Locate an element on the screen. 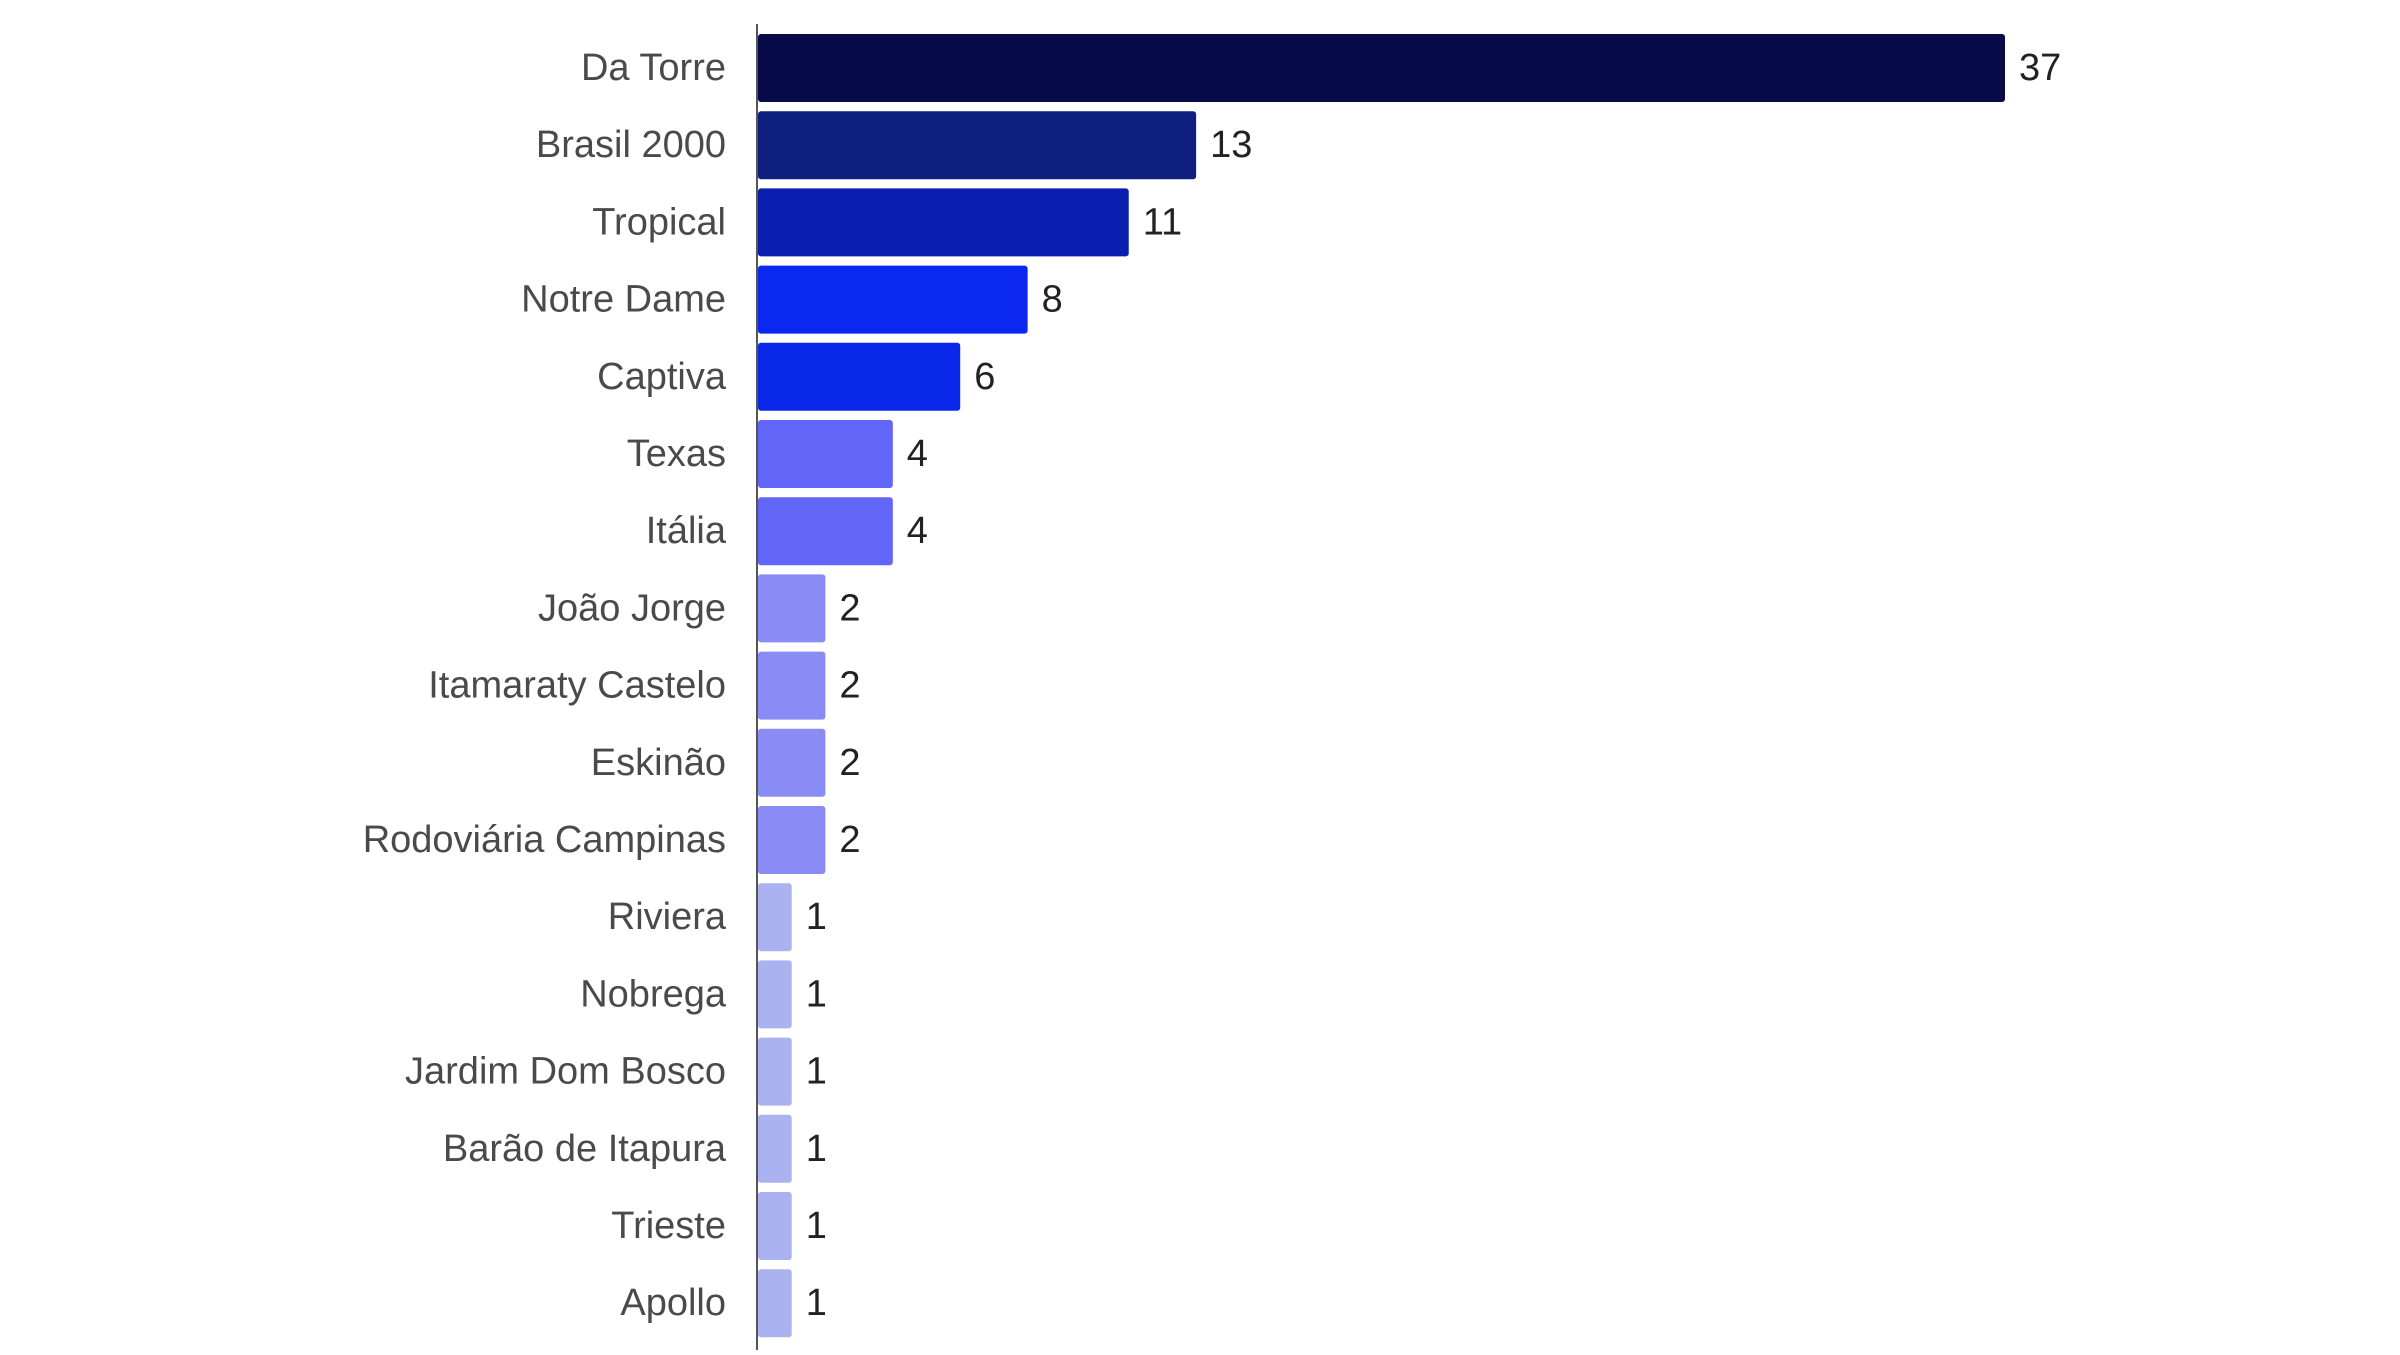 This screenshot has height=1355, width=2400. category-label: Tropical is located at coordinates (659, 222).